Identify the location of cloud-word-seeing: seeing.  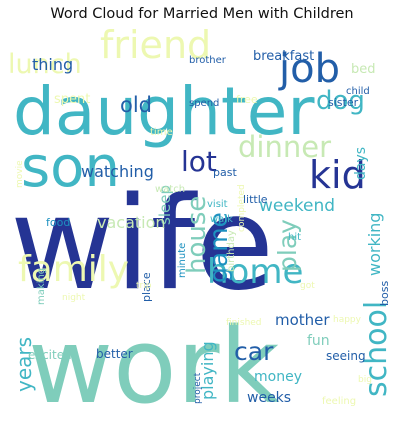
(346, 356).